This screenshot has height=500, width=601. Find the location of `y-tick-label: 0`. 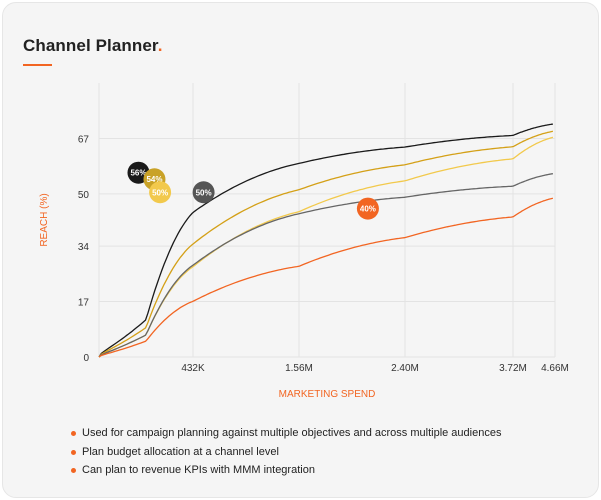

y-tick-label: 0 is located at coordinates (86, 358).